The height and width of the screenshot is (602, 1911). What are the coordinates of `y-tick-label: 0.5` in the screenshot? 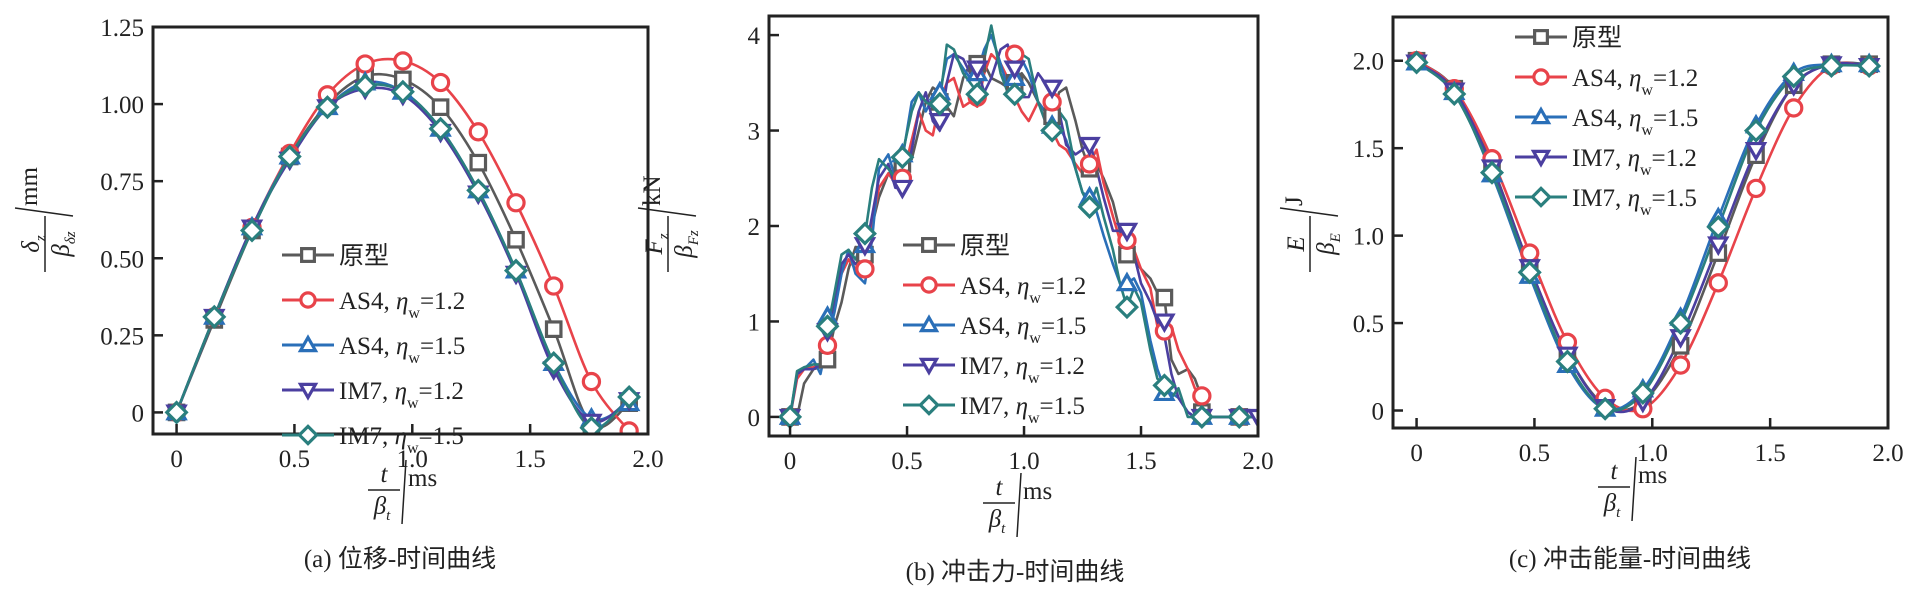 It's located at (1368, 324).